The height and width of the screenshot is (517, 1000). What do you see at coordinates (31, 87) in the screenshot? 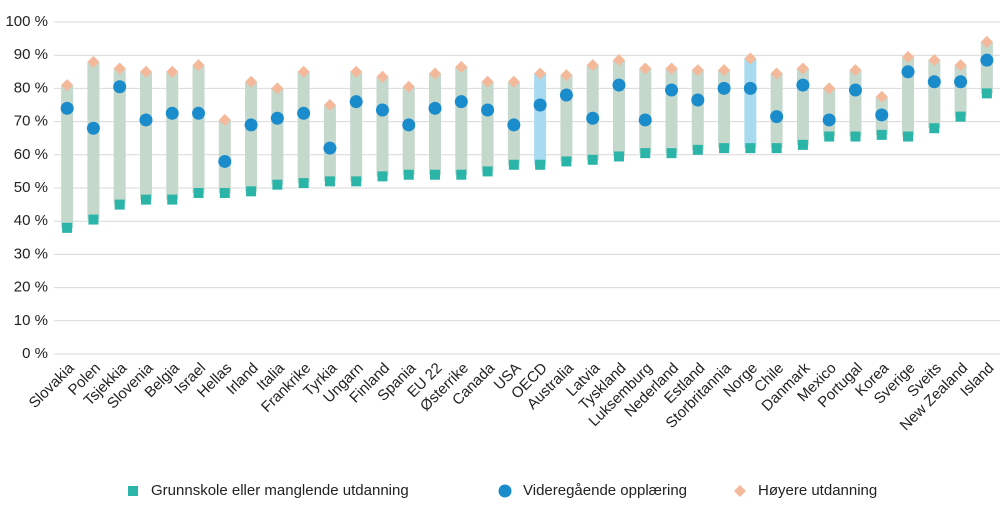
I see `y-tick-label: 80 %` at bounding box center [31, 87].